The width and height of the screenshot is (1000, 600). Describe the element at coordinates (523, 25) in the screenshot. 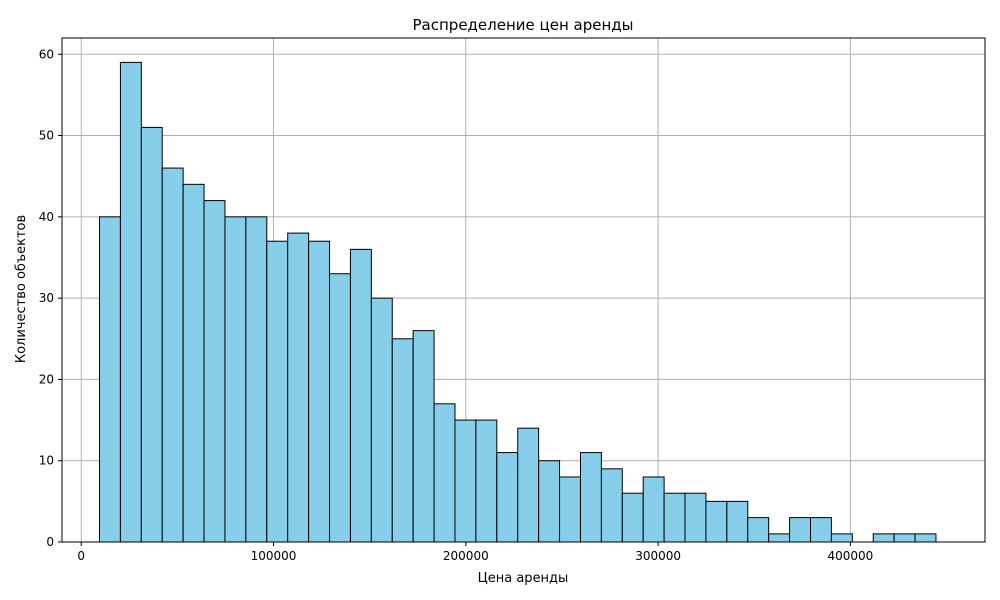

I see `chart-title: Распределение цен аренды` at that location.